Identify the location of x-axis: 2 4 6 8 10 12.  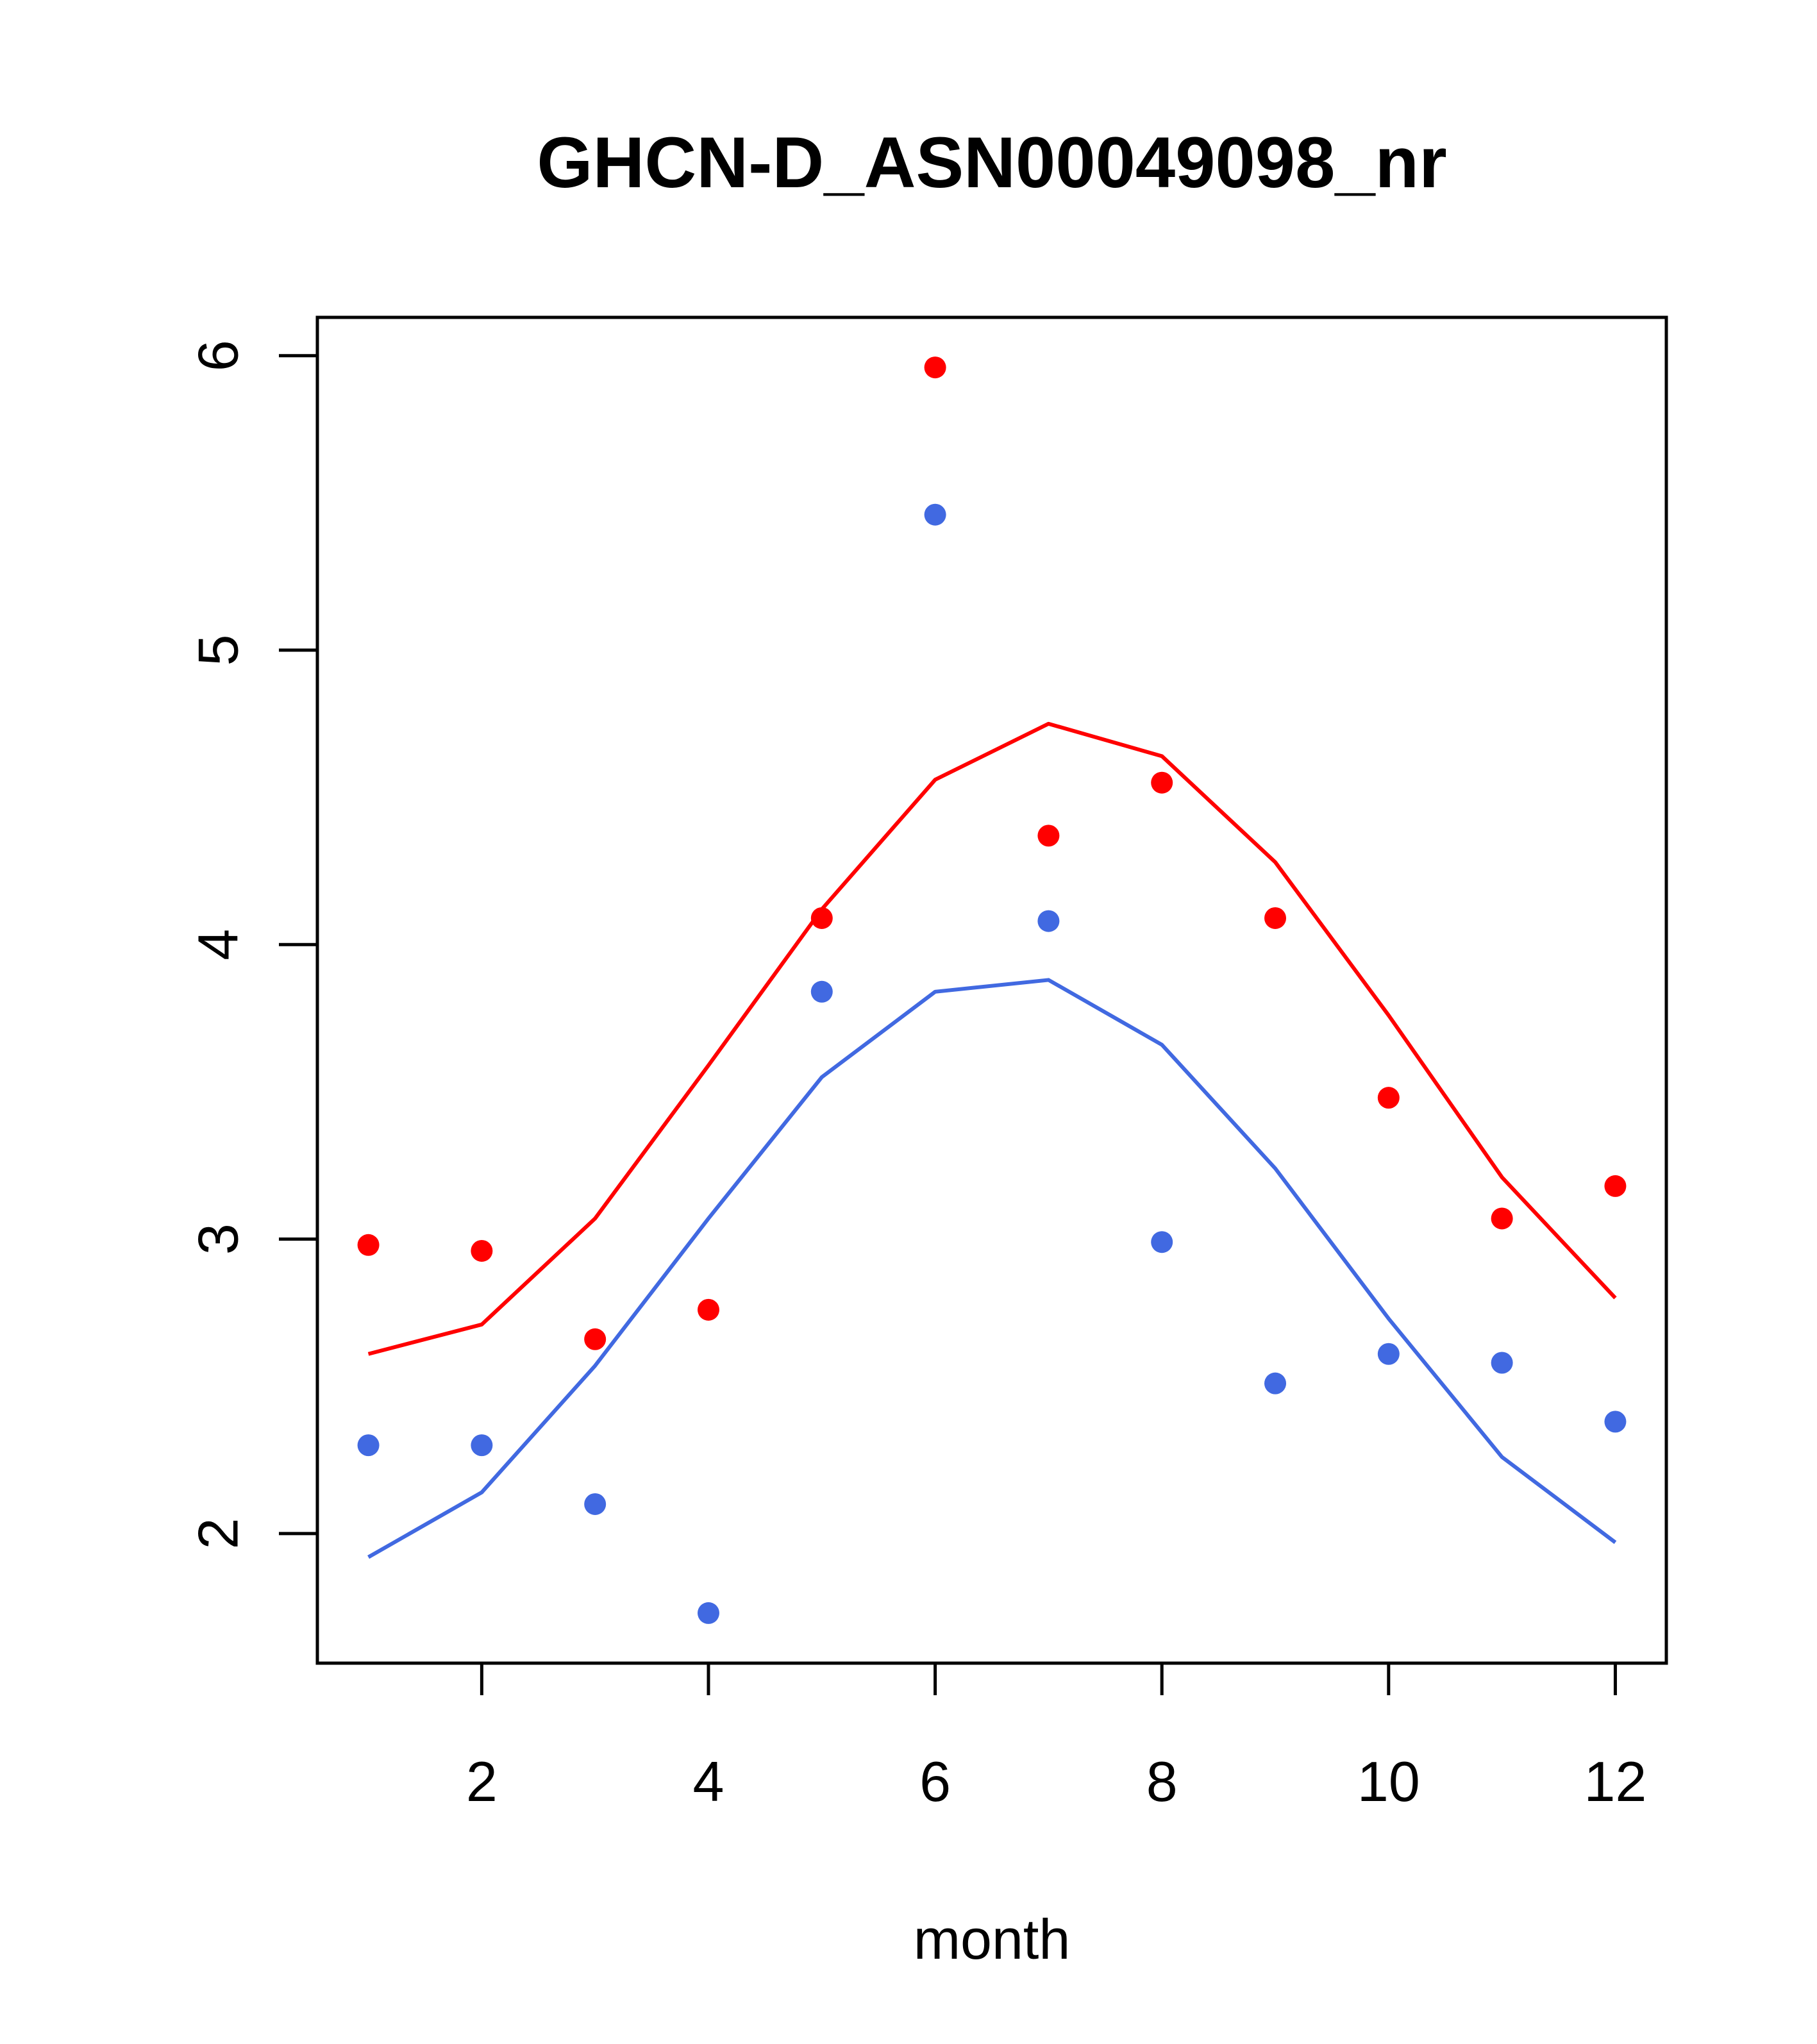
(1056, 1738).